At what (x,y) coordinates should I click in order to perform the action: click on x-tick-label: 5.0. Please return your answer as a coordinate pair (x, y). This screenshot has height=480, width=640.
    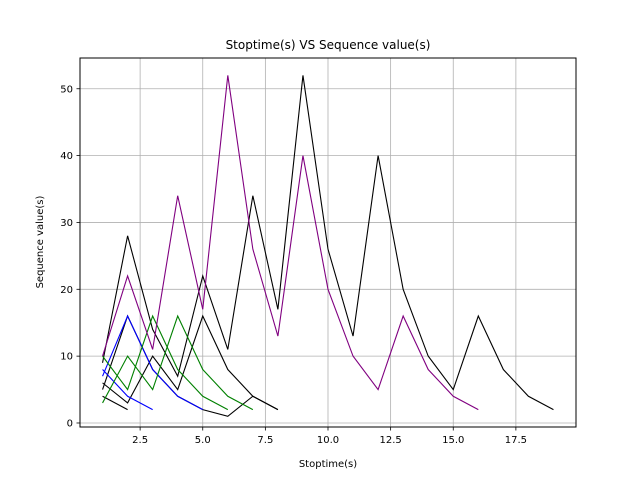
    Looking at the image, I should click on (203, 440).